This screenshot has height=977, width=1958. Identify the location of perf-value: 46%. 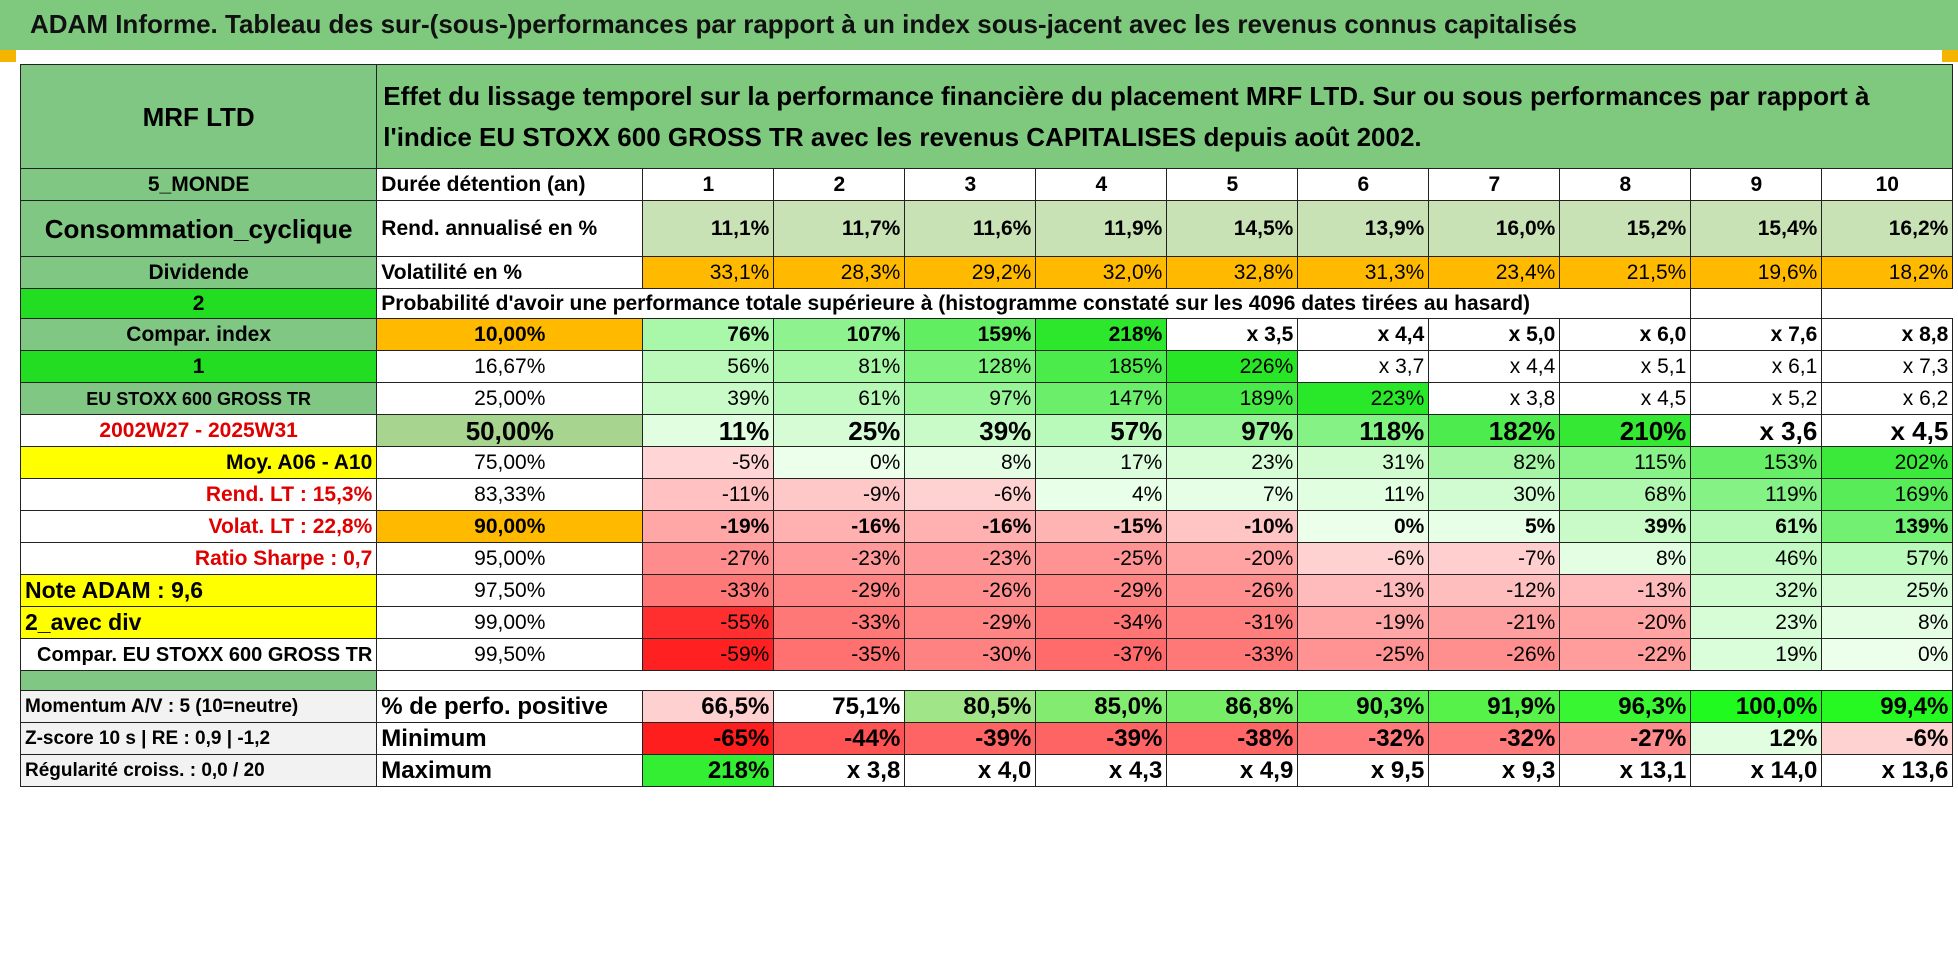
(1756, 558).